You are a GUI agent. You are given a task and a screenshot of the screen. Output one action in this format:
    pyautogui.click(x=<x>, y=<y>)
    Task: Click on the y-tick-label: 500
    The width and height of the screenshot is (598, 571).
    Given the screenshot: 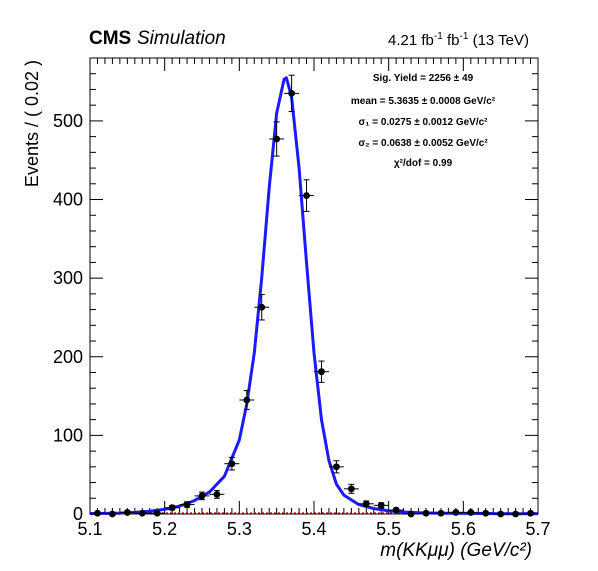 What is the action you would take?
    pyautogui.click(x=68, y=121)
    